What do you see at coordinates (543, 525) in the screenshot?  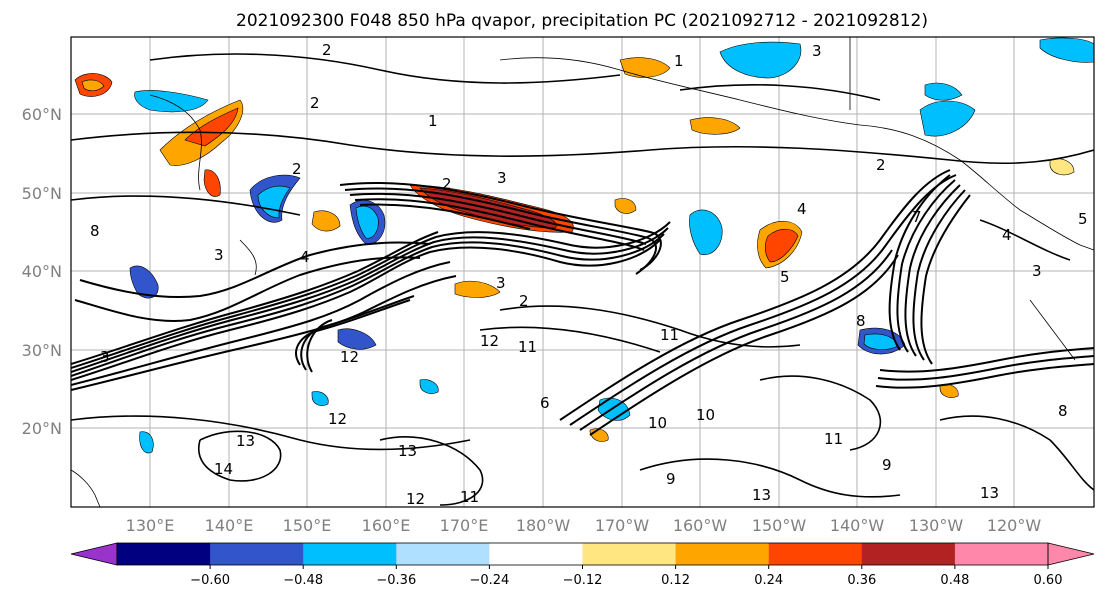 I see `lon-label: 180°W` at bounding box center [543, 525].